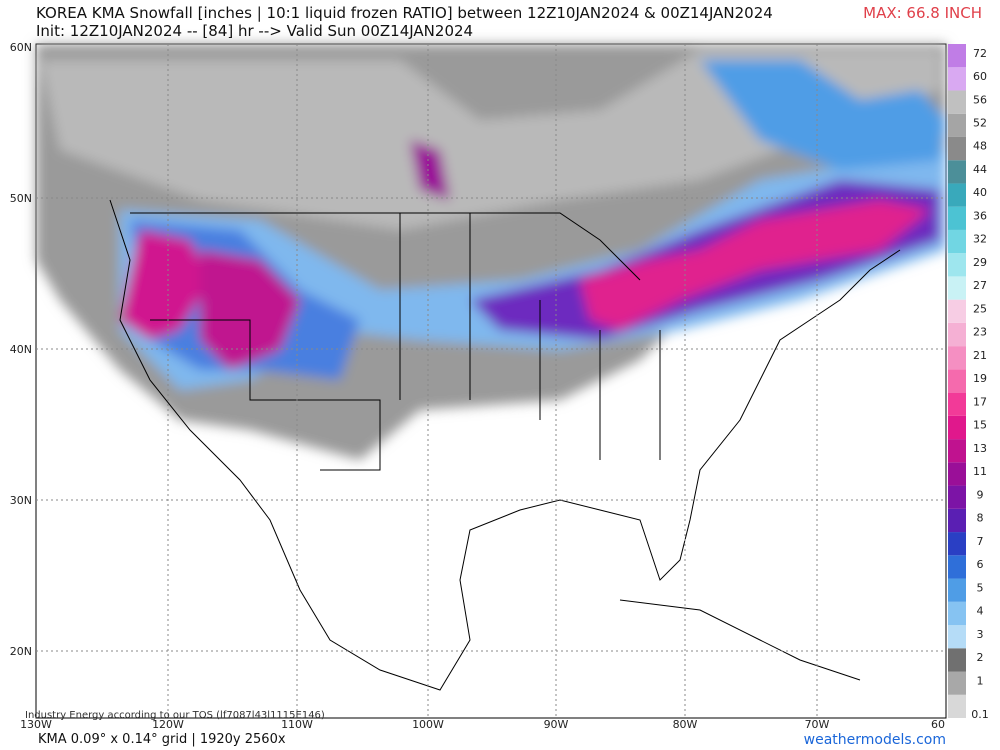 The width and height of the screenshot is (1000, 750). Describe the element at coordinates (980, 611) in the screenshot. I see `colorbar-label: 4` at that location.